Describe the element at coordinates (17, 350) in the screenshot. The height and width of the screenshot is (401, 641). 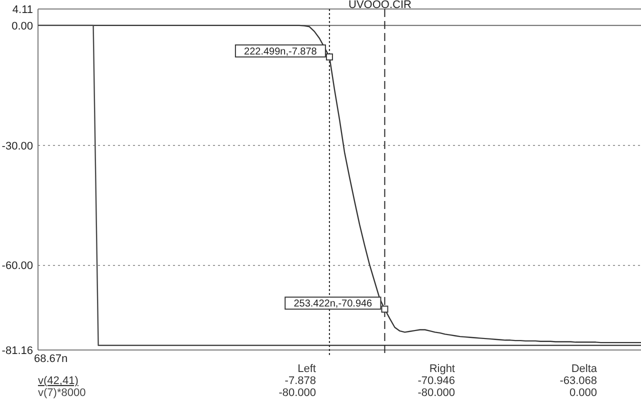
I see `y-tick-label: -81.16` at that location.